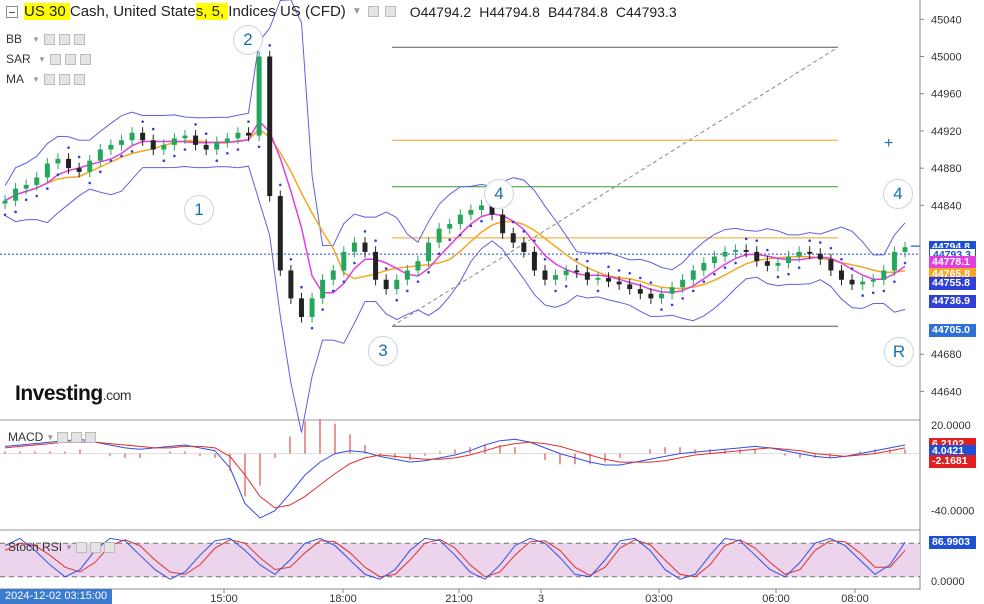  I want to click on indicator-label: MA, so click(15, 79).